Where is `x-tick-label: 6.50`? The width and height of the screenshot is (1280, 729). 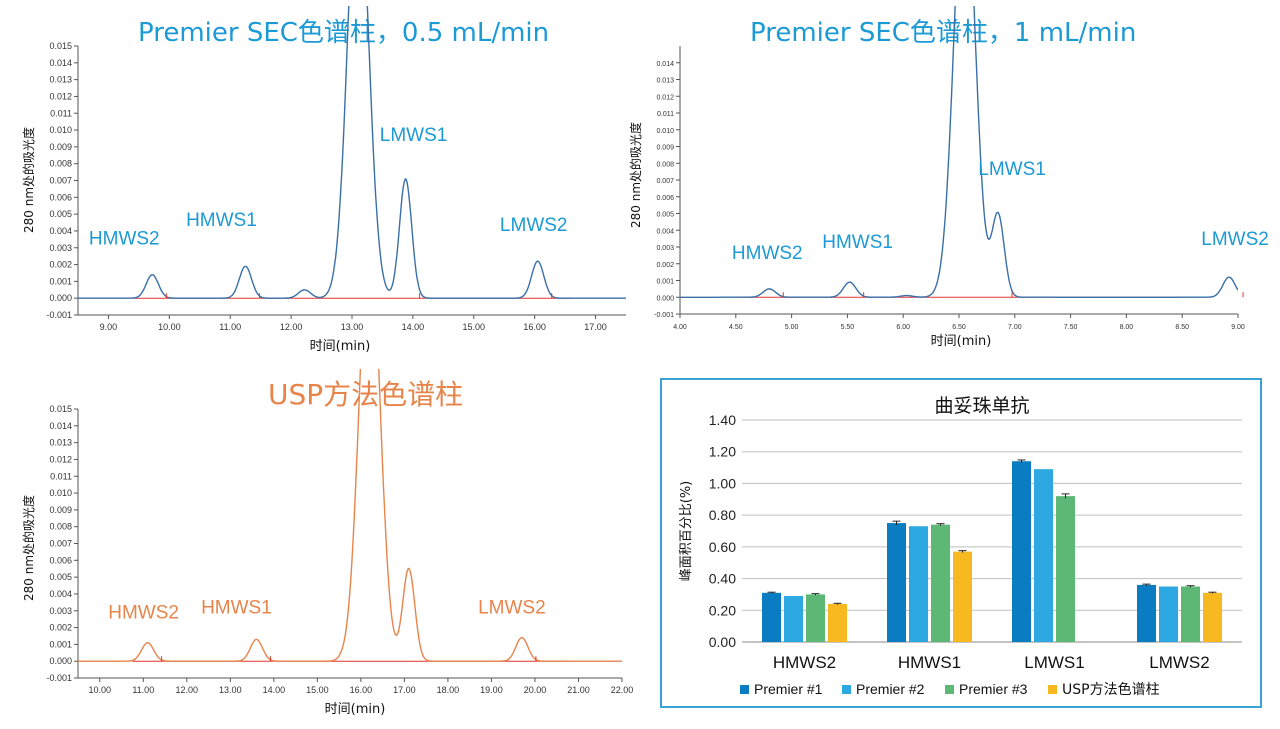
x-tick-label: 6.50 is located at coordinates (959, 327).